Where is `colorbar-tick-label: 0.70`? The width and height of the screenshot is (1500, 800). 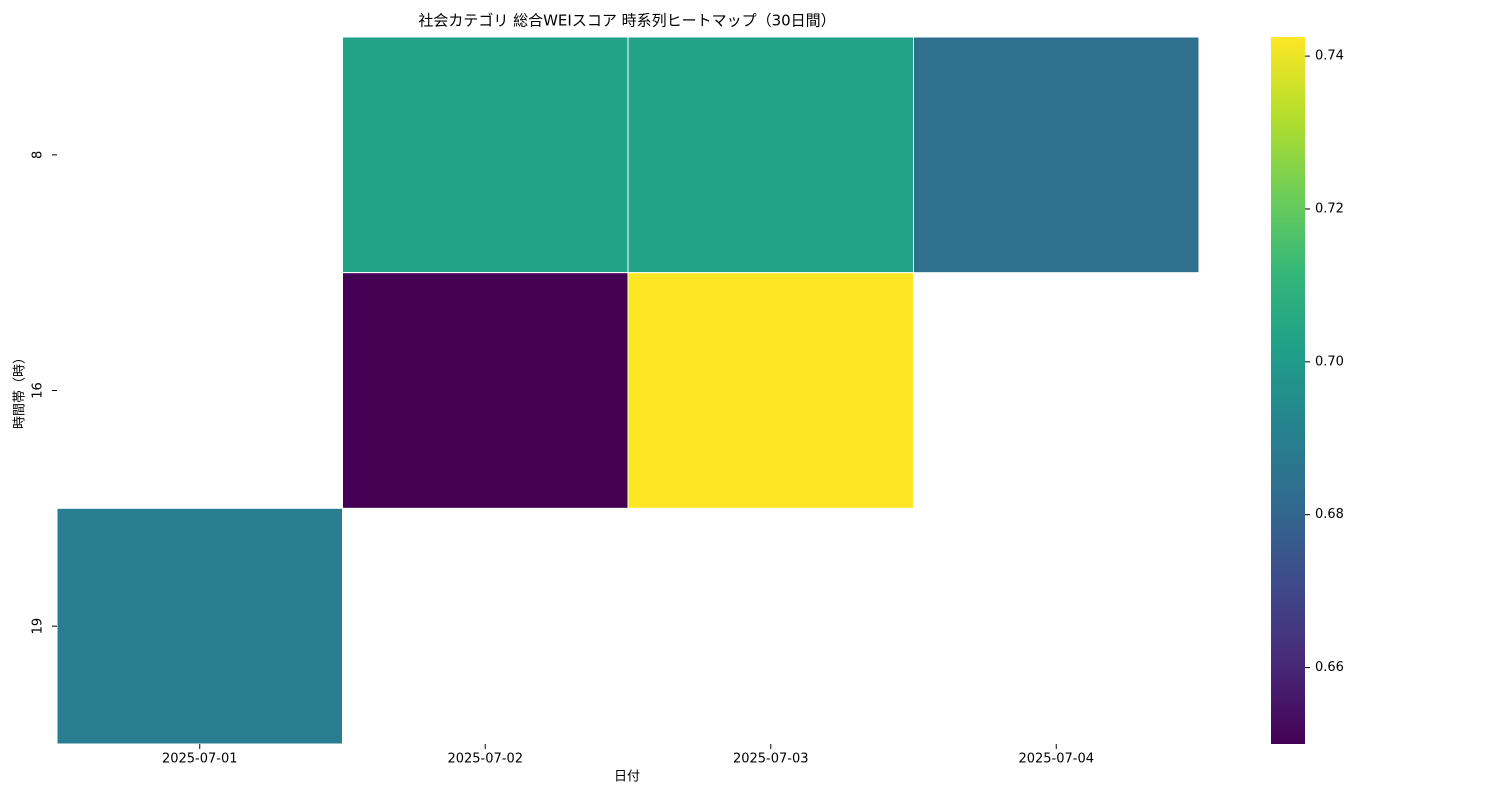 colorbar-tick-label: 0.70 is located at coordinates (1329, 361).